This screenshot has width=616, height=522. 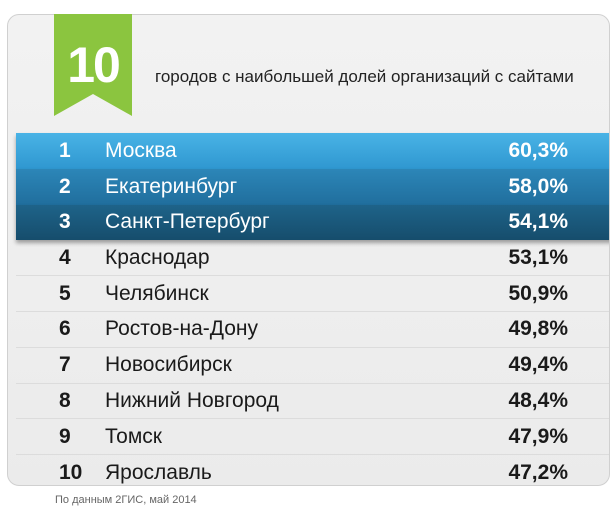 What do you see at coordinates (312, 330) in the screenshot?
I see `table-row-6: 6 Ростов-на-Дону 49,8%` at bounding box center [312, 330].